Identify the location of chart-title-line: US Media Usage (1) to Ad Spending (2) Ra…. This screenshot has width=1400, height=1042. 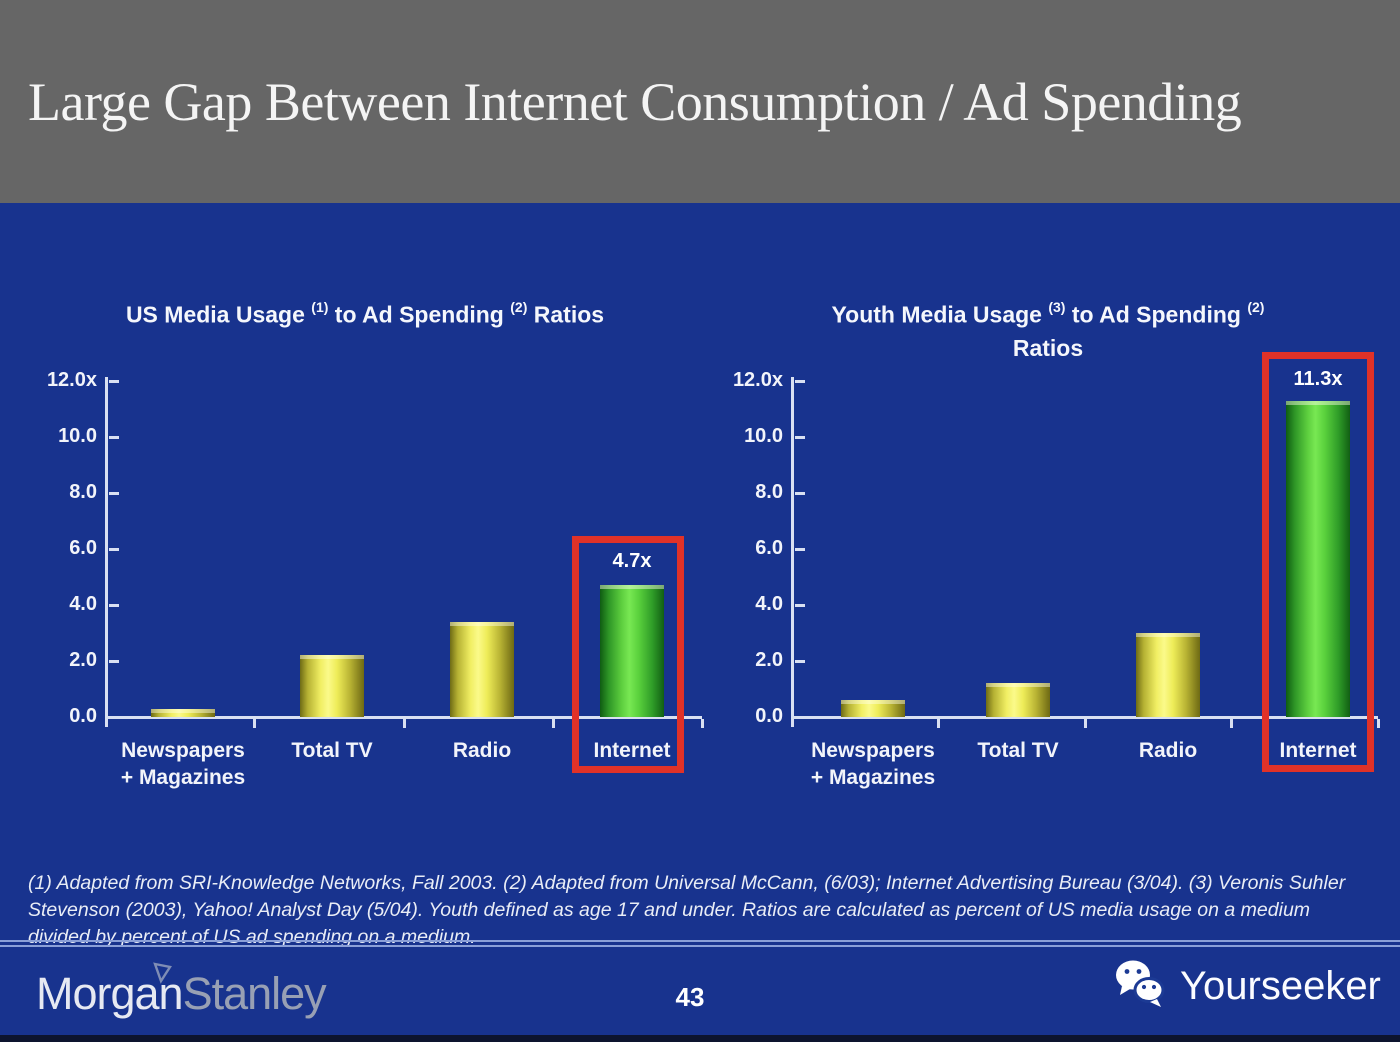
(365, 312).